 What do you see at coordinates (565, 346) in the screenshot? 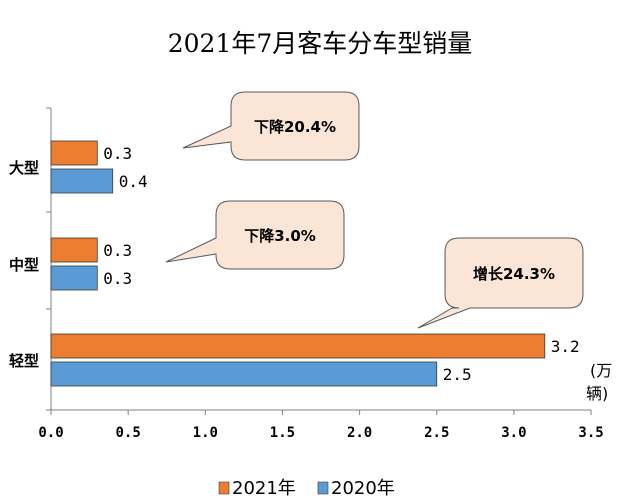
I see `data-label: 3.2` at bounding box center [565, 346].